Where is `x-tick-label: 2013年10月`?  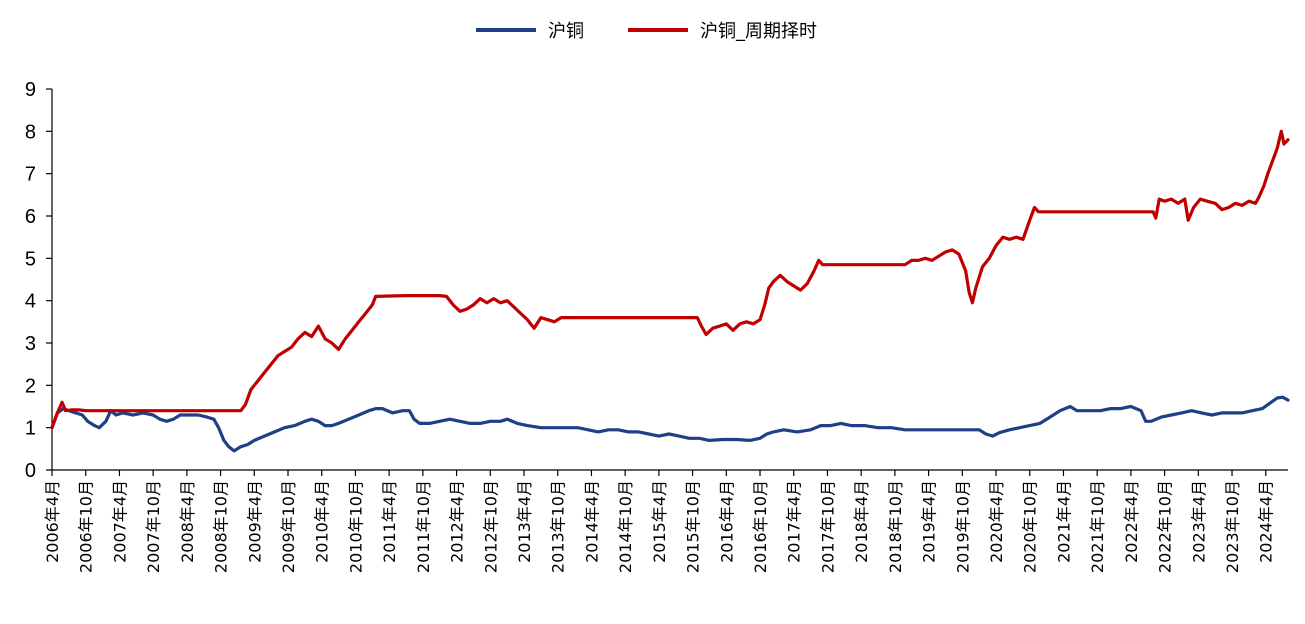
x-tick-label: 2013年10月 is located at coordinates (558, 526).